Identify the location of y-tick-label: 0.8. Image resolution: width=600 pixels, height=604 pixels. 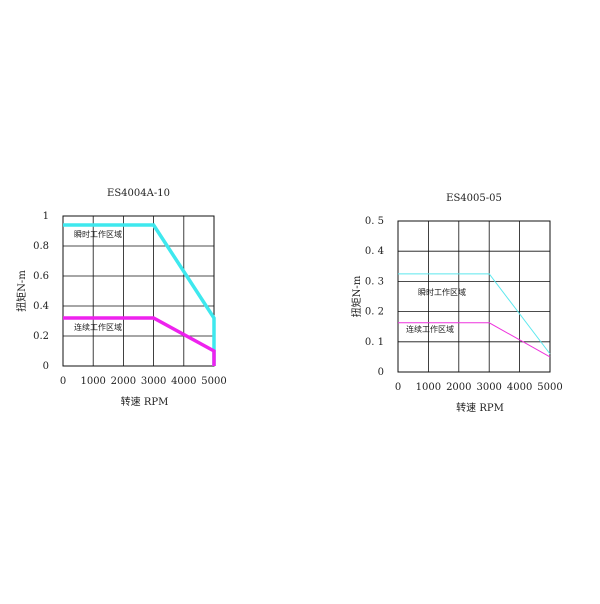
(41, 246).